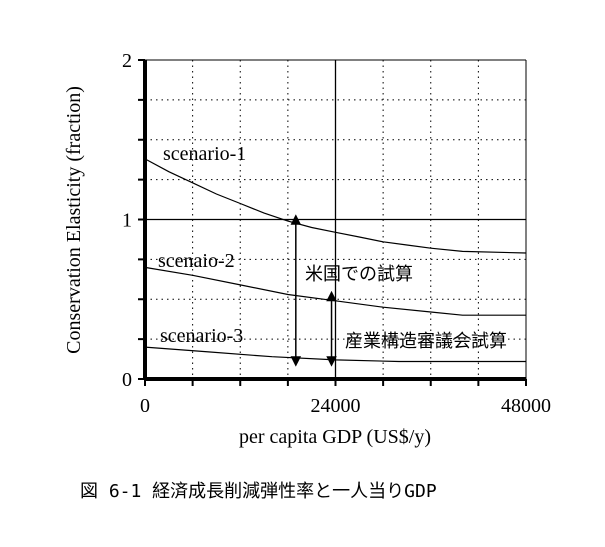 The height and width of the screenshot is (547, 605). I want to click on series-label-3: scenario-3, so click(201, 336).